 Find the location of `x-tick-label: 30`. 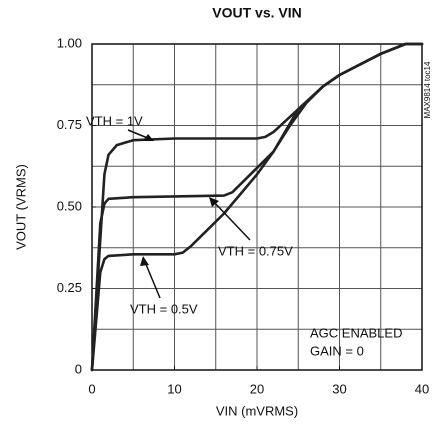

x-tick-label: 30 is located at coordinates (339, 388).